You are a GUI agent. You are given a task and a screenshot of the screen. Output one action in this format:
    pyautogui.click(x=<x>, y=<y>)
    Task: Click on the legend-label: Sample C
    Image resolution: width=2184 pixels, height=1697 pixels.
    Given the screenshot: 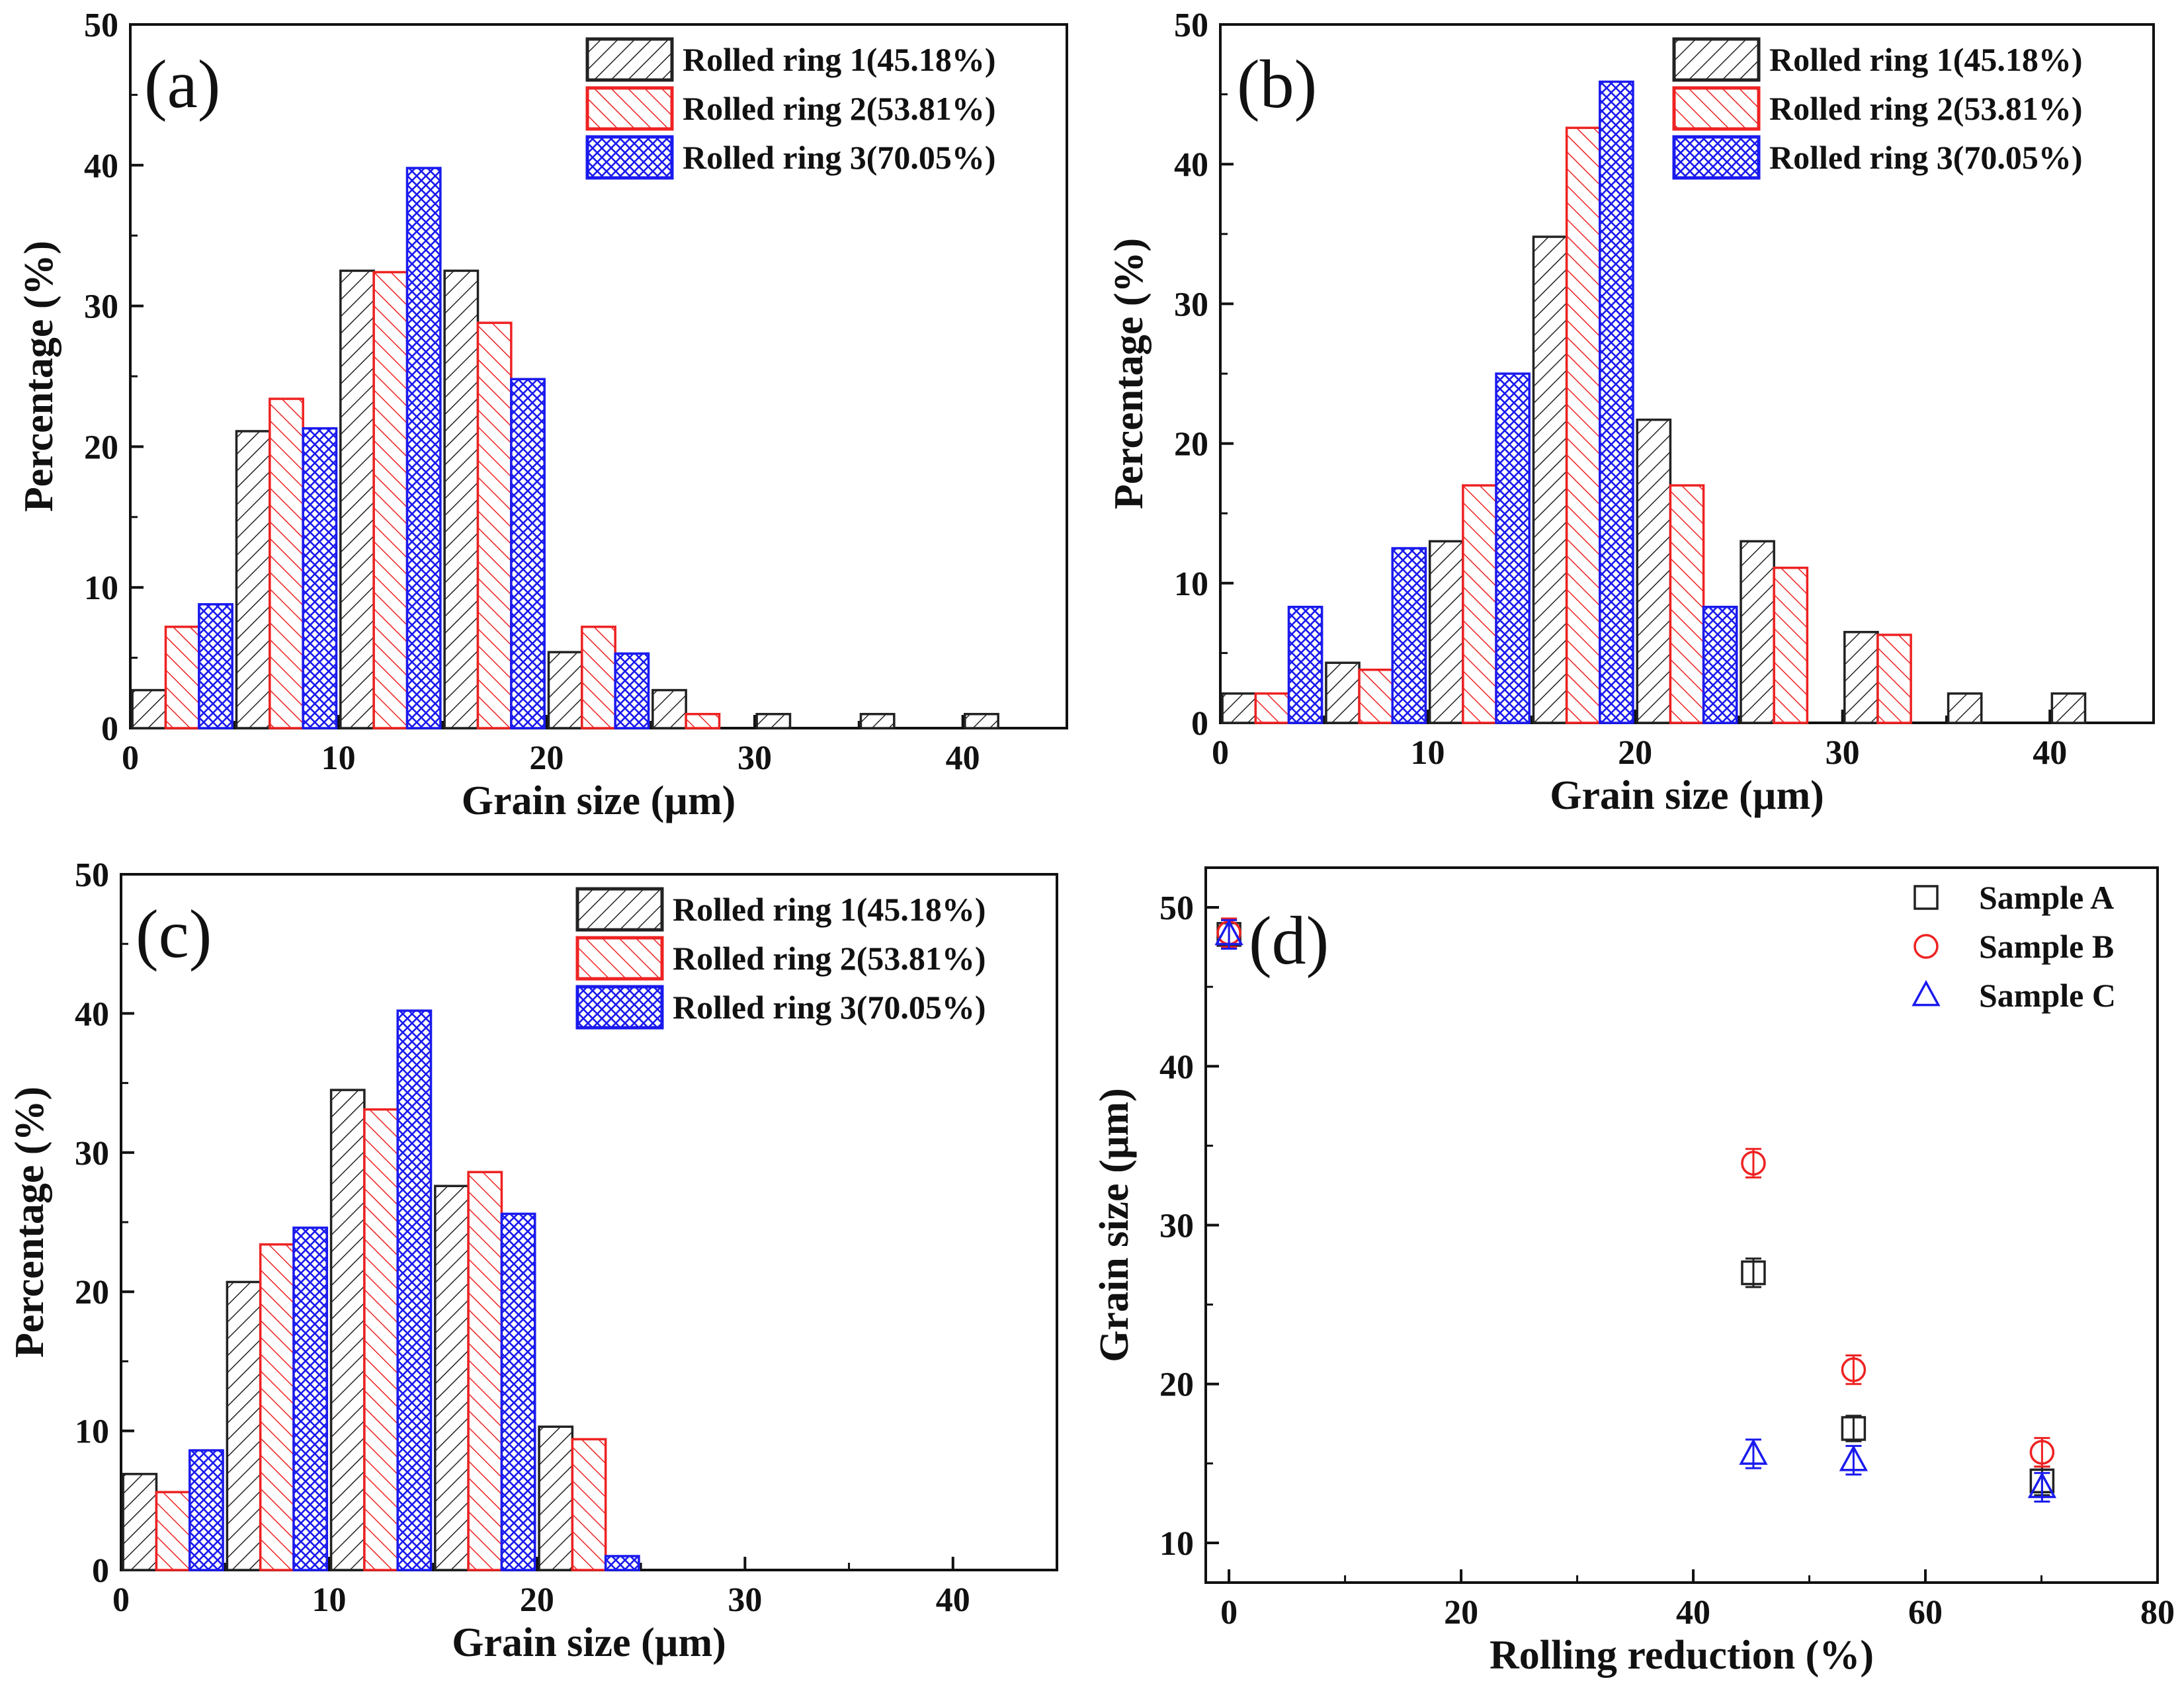 What is the action you would take?
    pyautogui.click(x=2048, y=995)
    